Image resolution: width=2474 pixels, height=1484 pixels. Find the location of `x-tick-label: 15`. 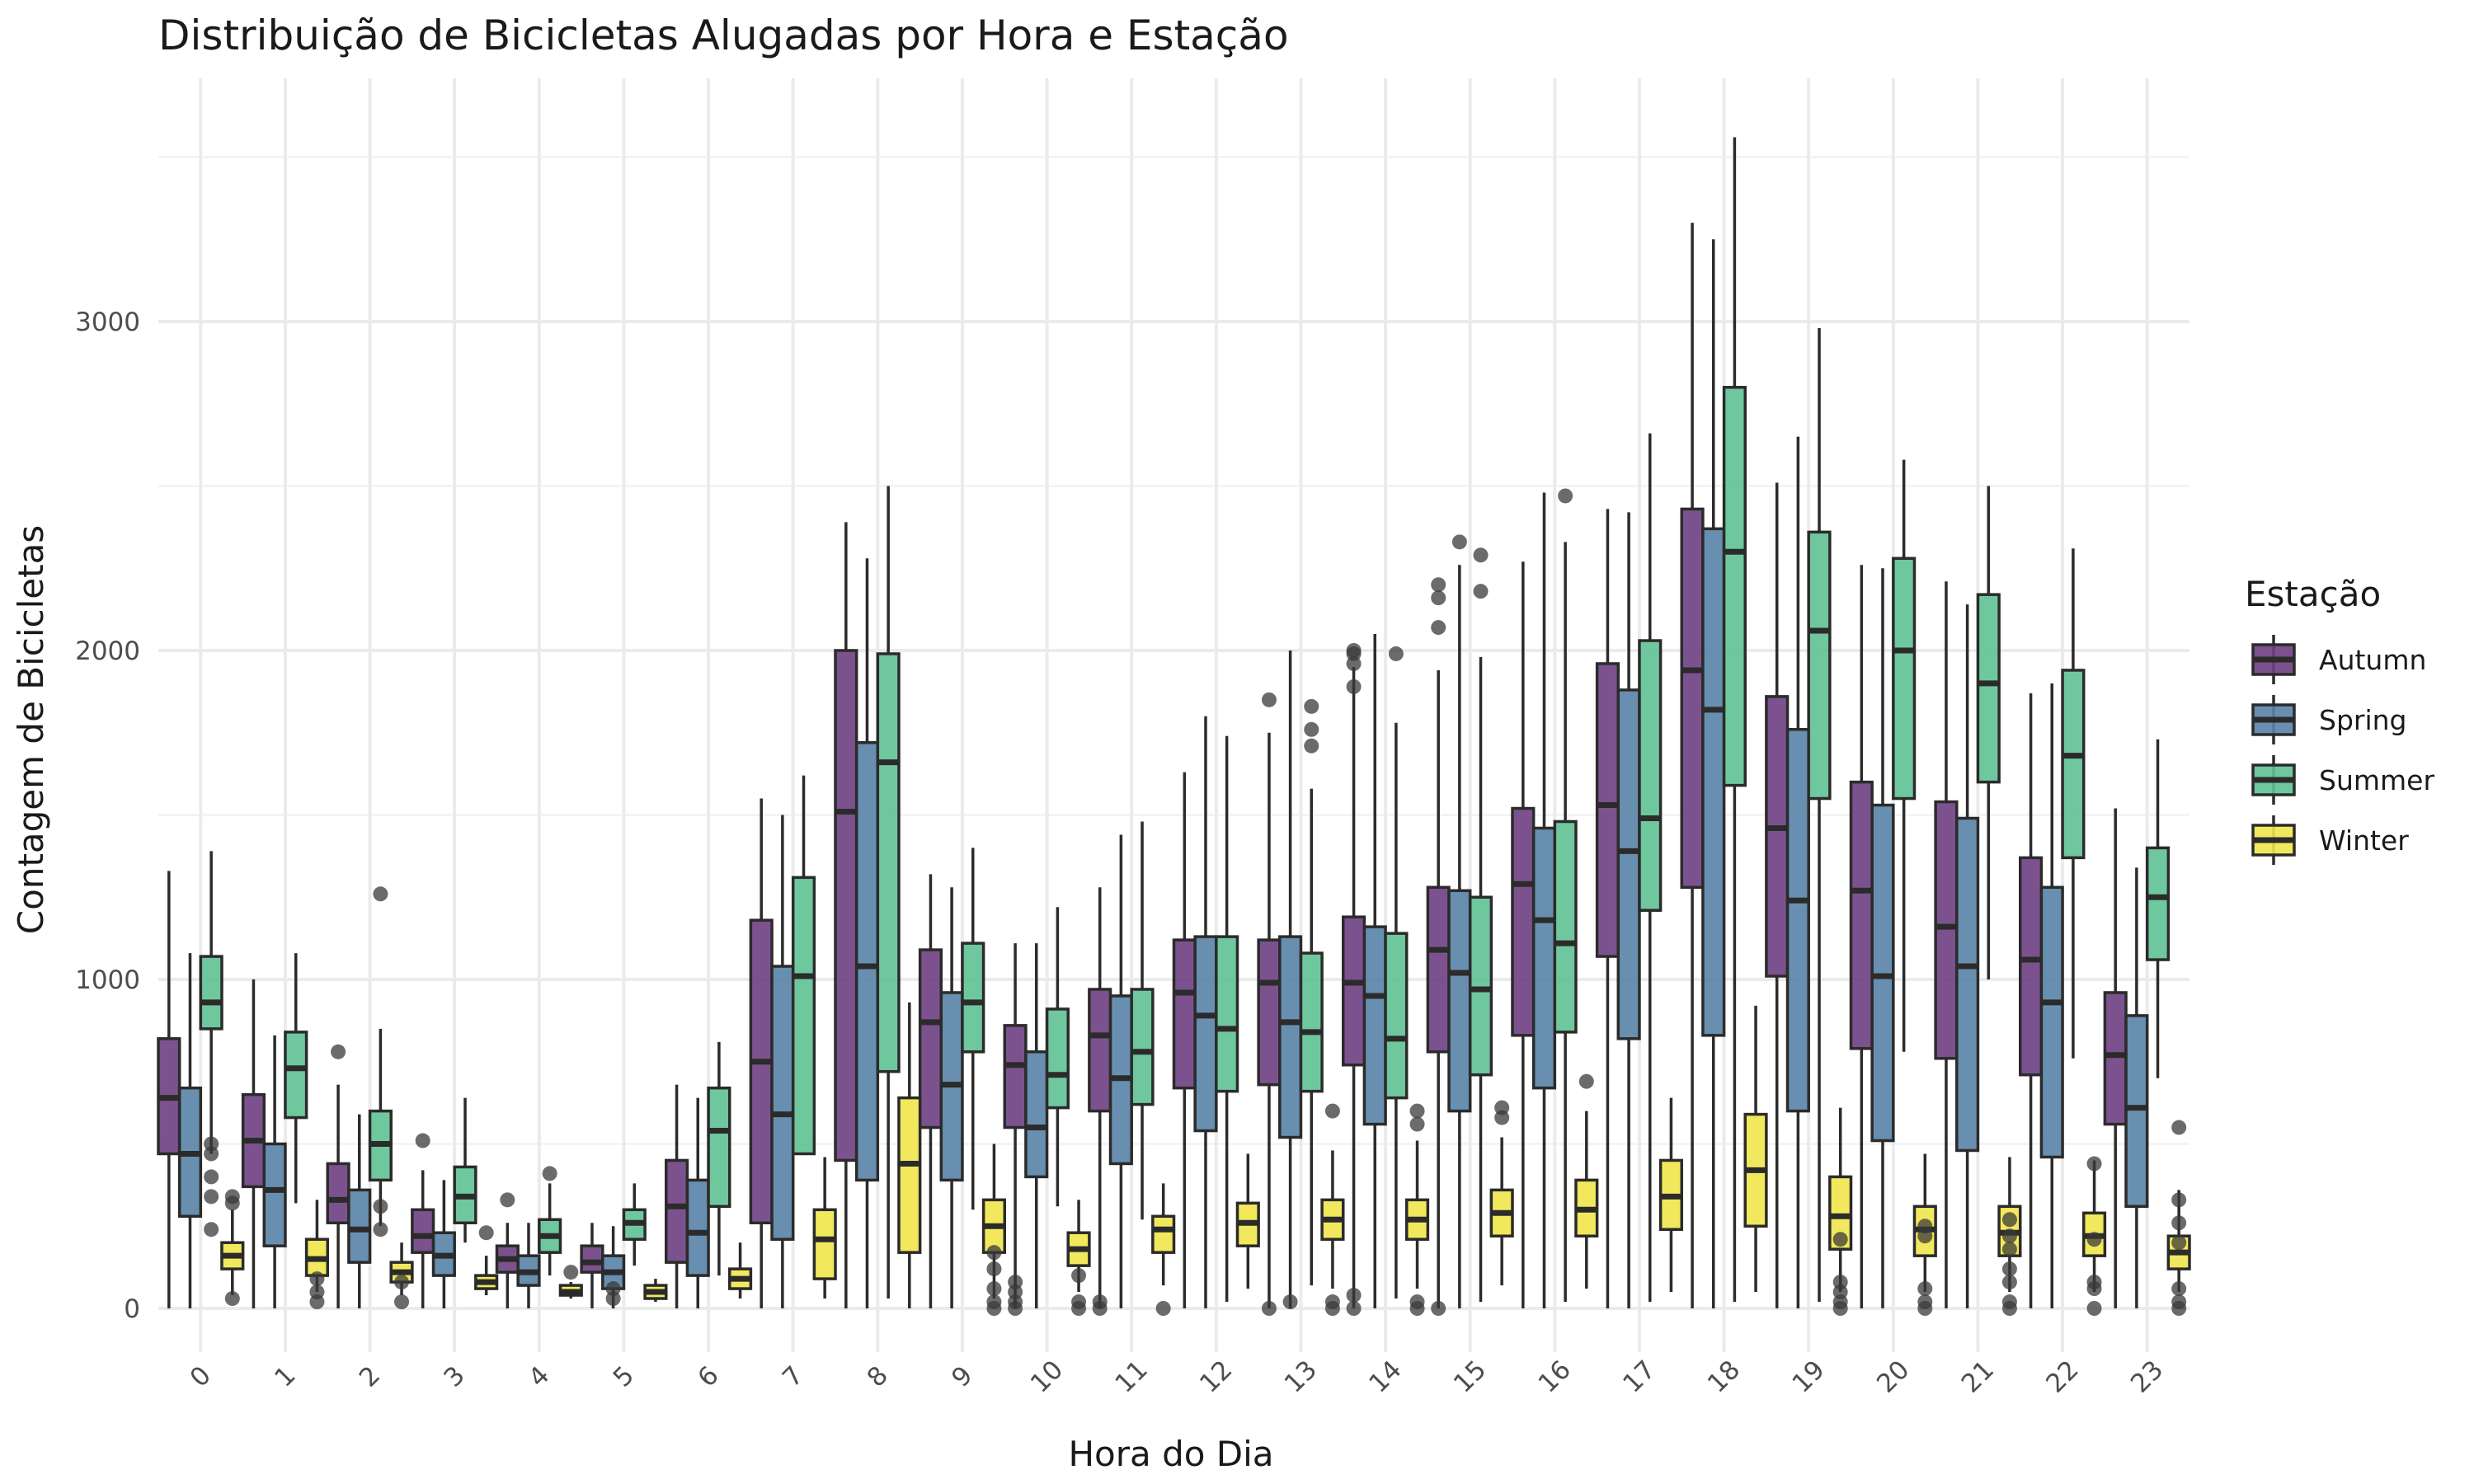

x-tick-label: 15 is located at coordinates (1470, 1376).